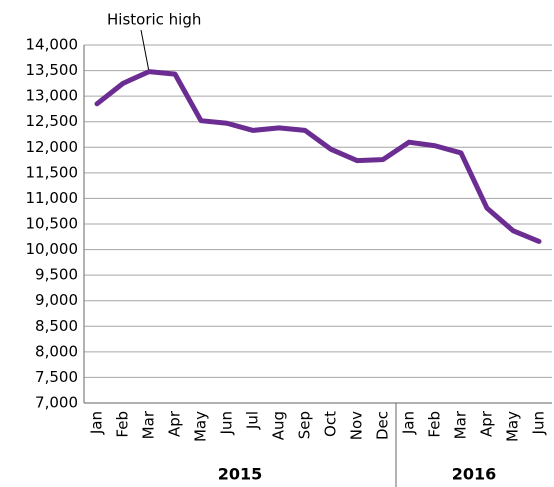  Describe the element at coordinates (383, 425) in the screenshot. I see `x-tick-label: Dec` at that location.